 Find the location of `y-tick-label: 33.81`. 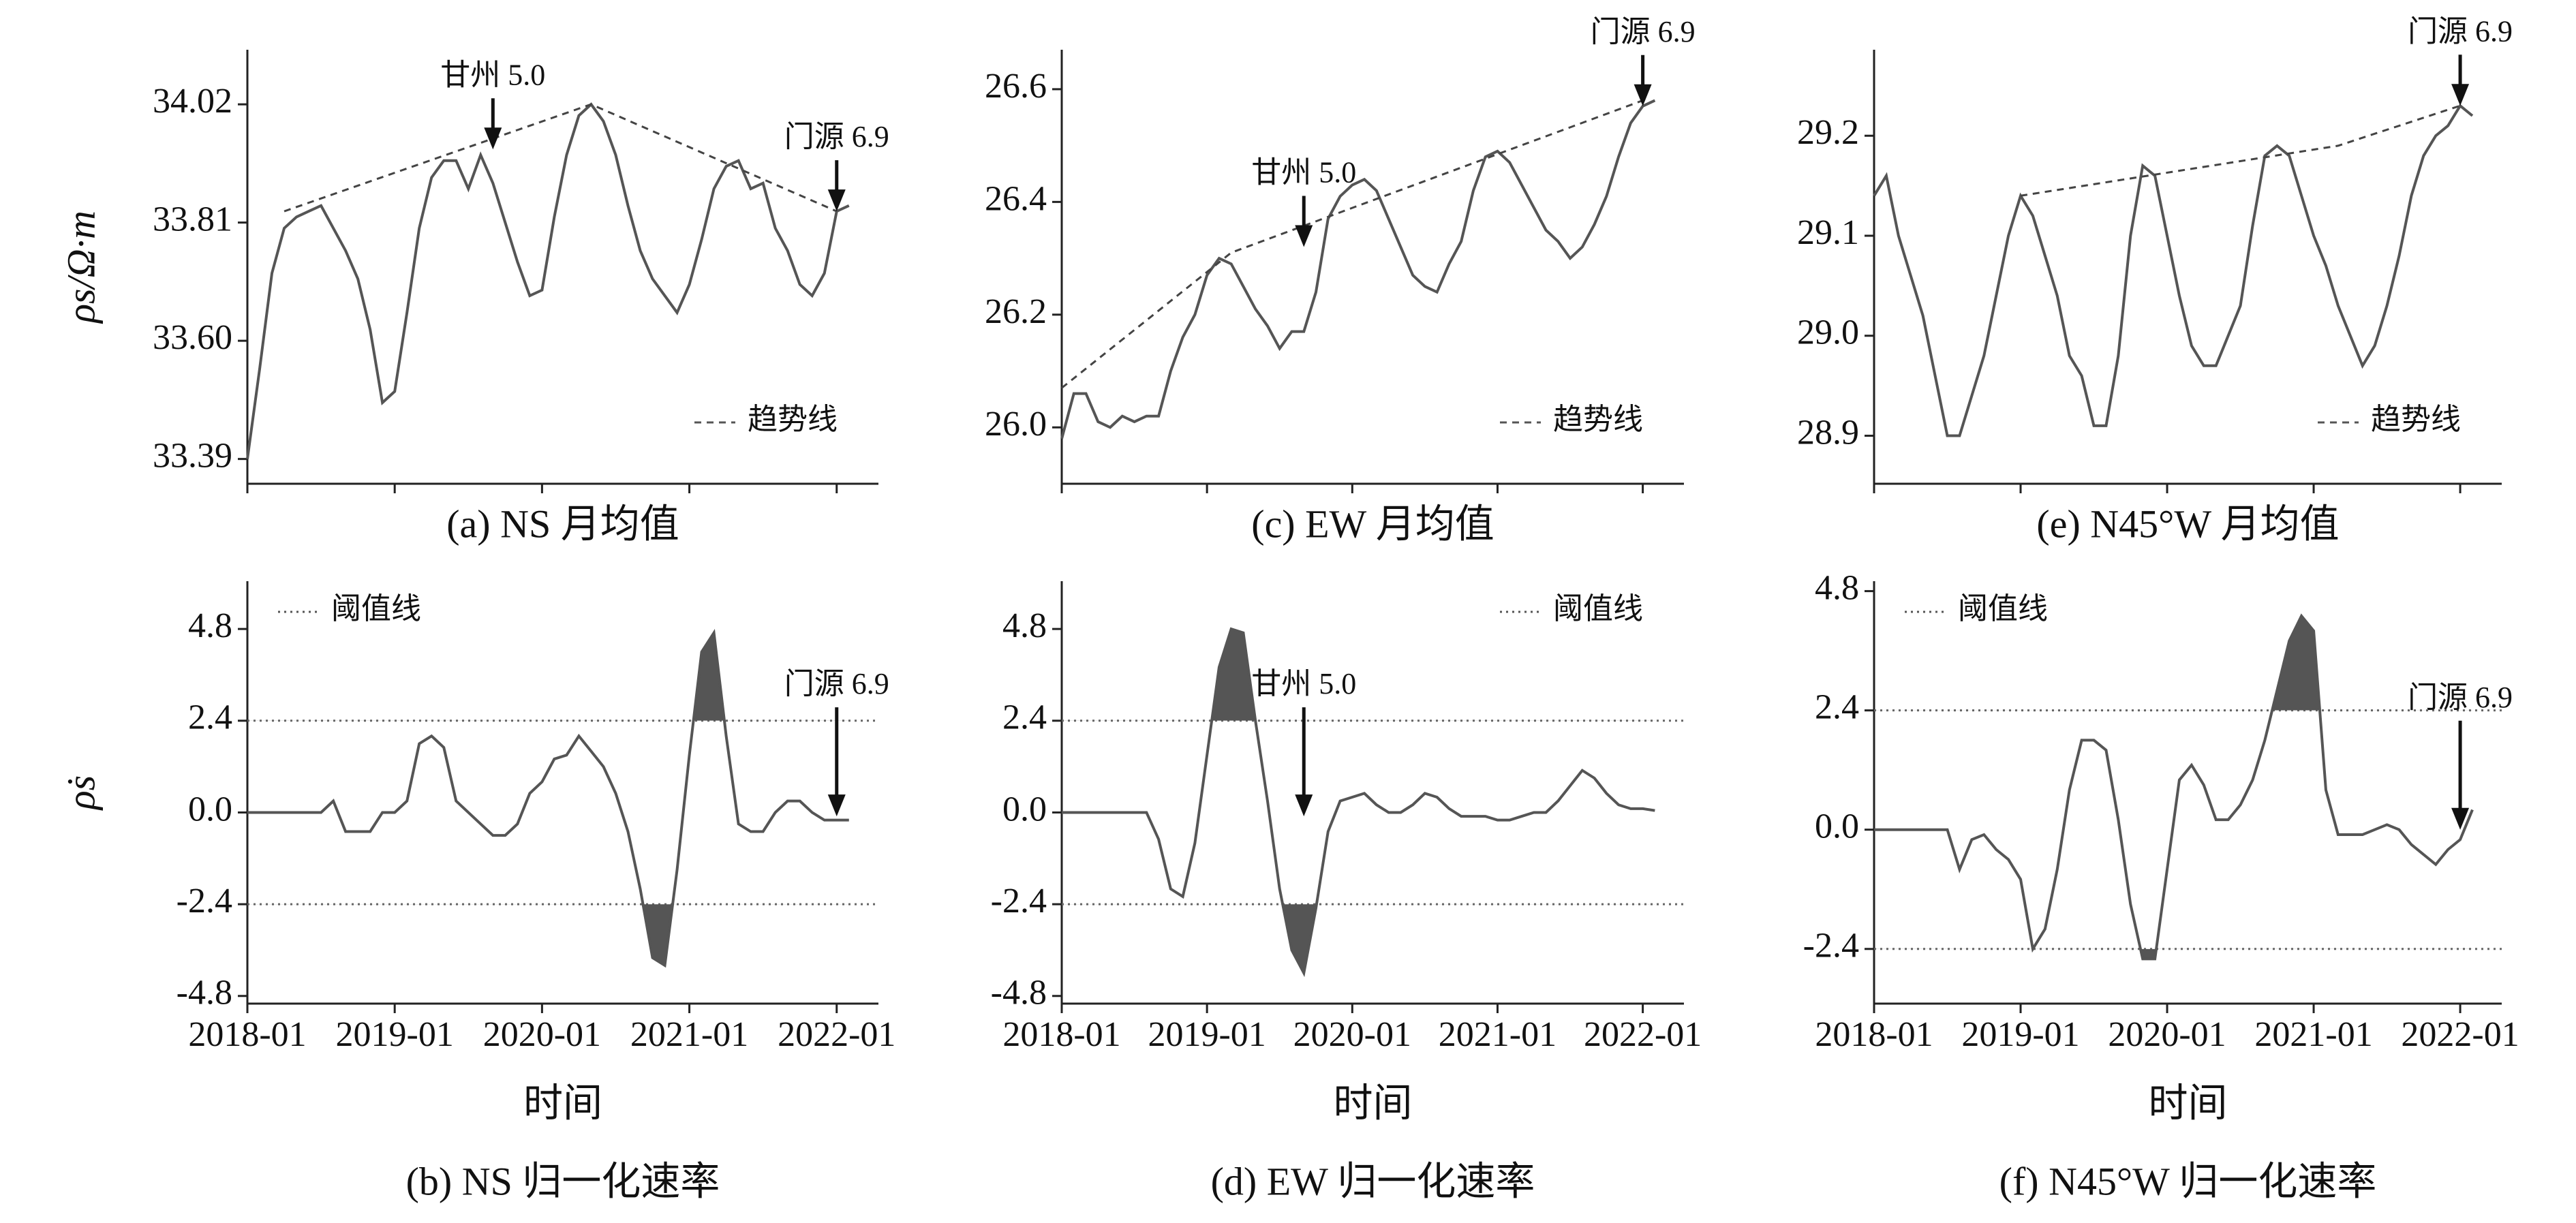

y-tick-label: 33.81 is located at coordinates (193, 219).